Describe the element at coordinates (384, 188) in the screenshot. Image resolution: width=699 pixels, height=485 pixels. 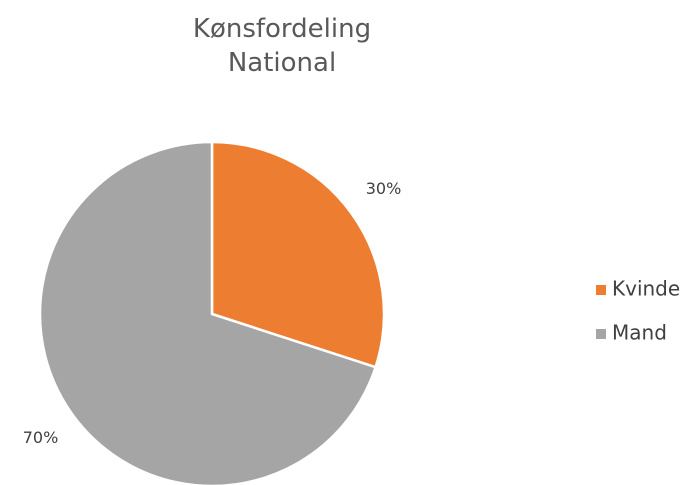
I see `data-label: 30%` at that location.